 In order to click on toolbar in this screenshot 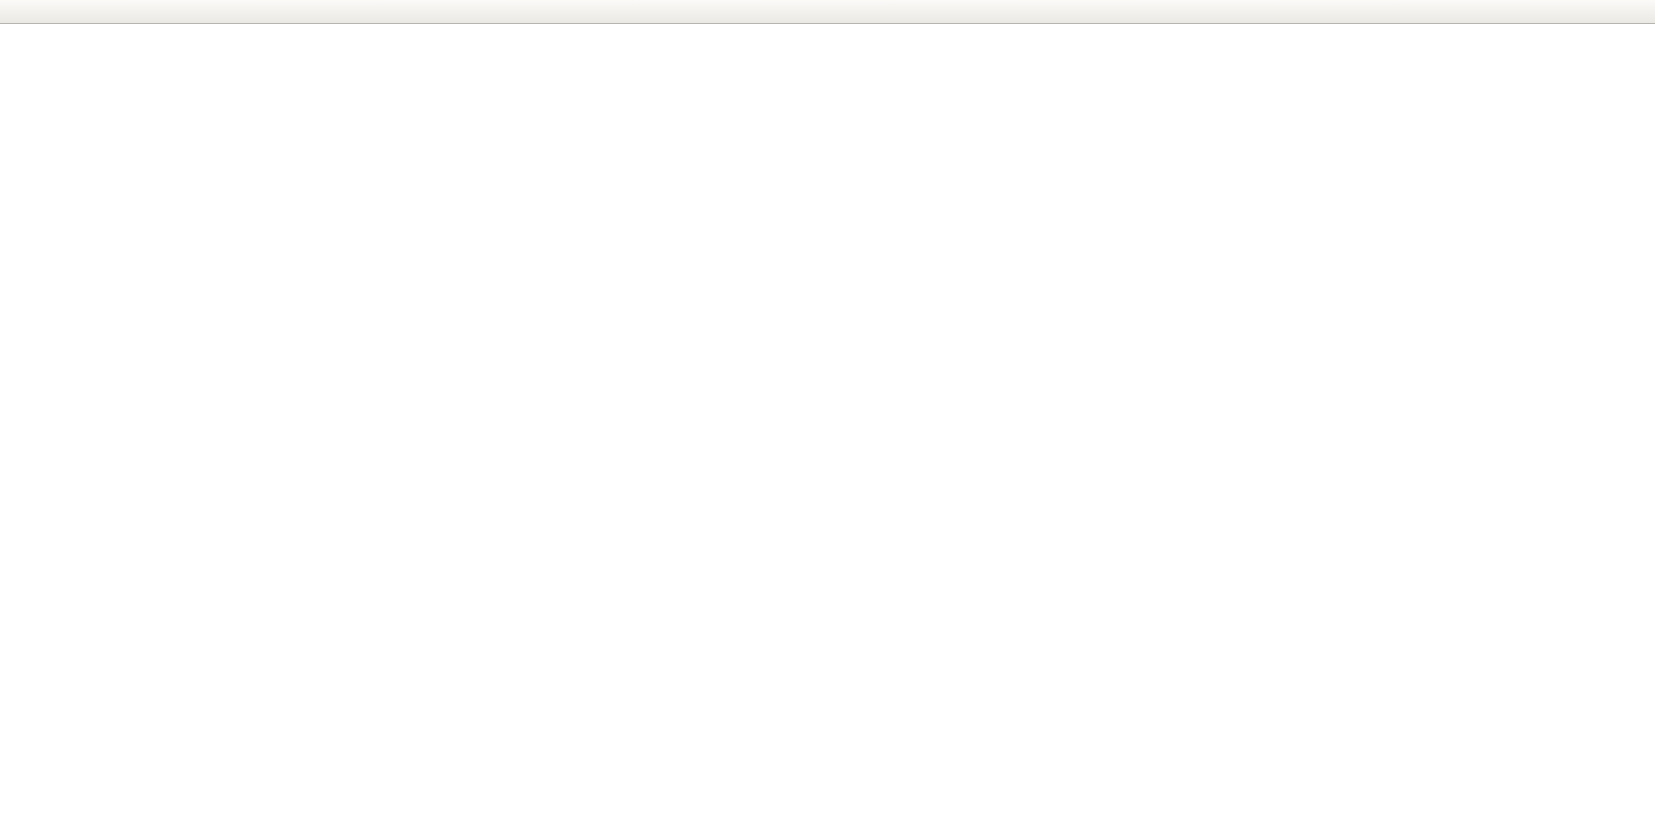, I will do `click(827, 12)`.